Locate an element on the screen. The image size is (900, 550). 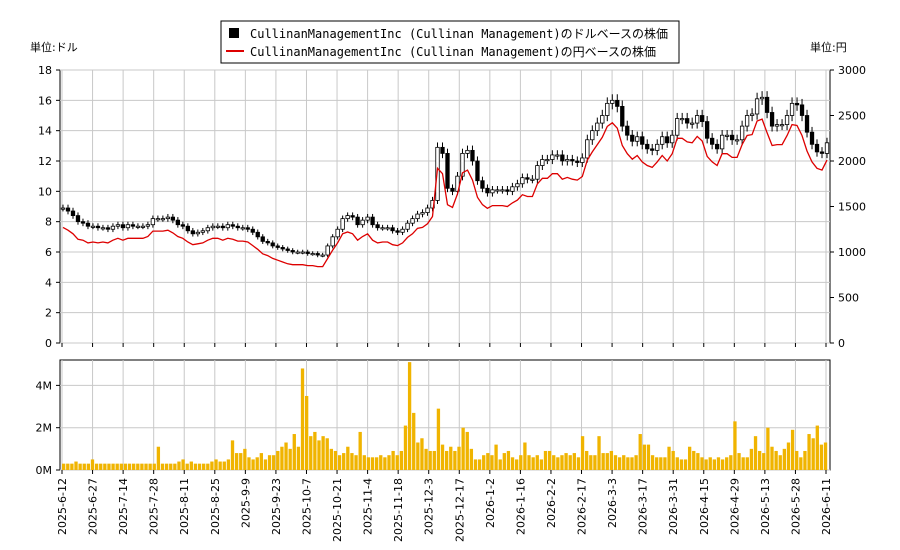
price-left-tick-label: 10 is located at coordinates (45, 191).